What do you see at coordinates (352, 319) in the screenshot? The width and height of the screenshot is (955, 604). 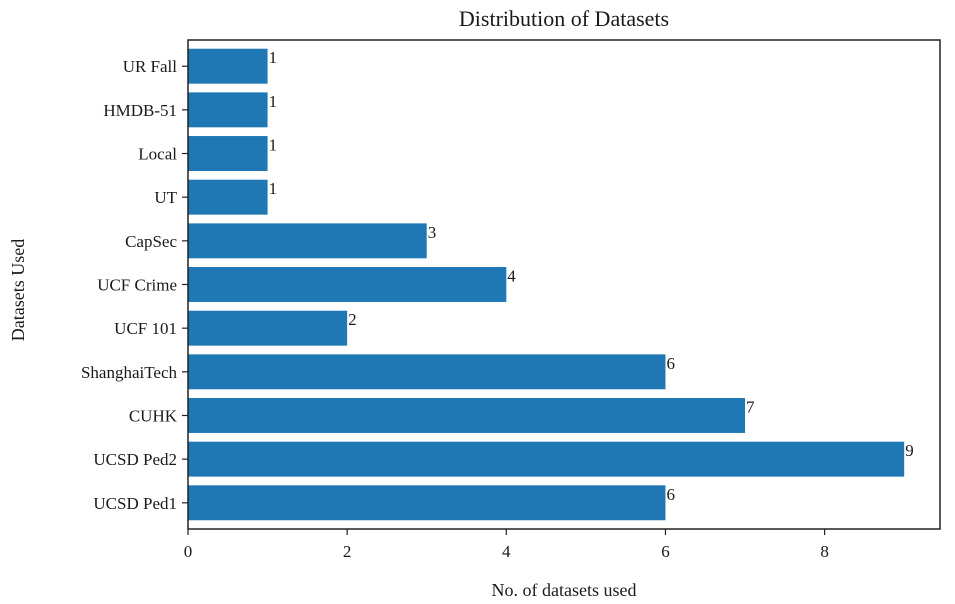 I see `data-label-ucf-101: 2` at bounding box center [352, 319].